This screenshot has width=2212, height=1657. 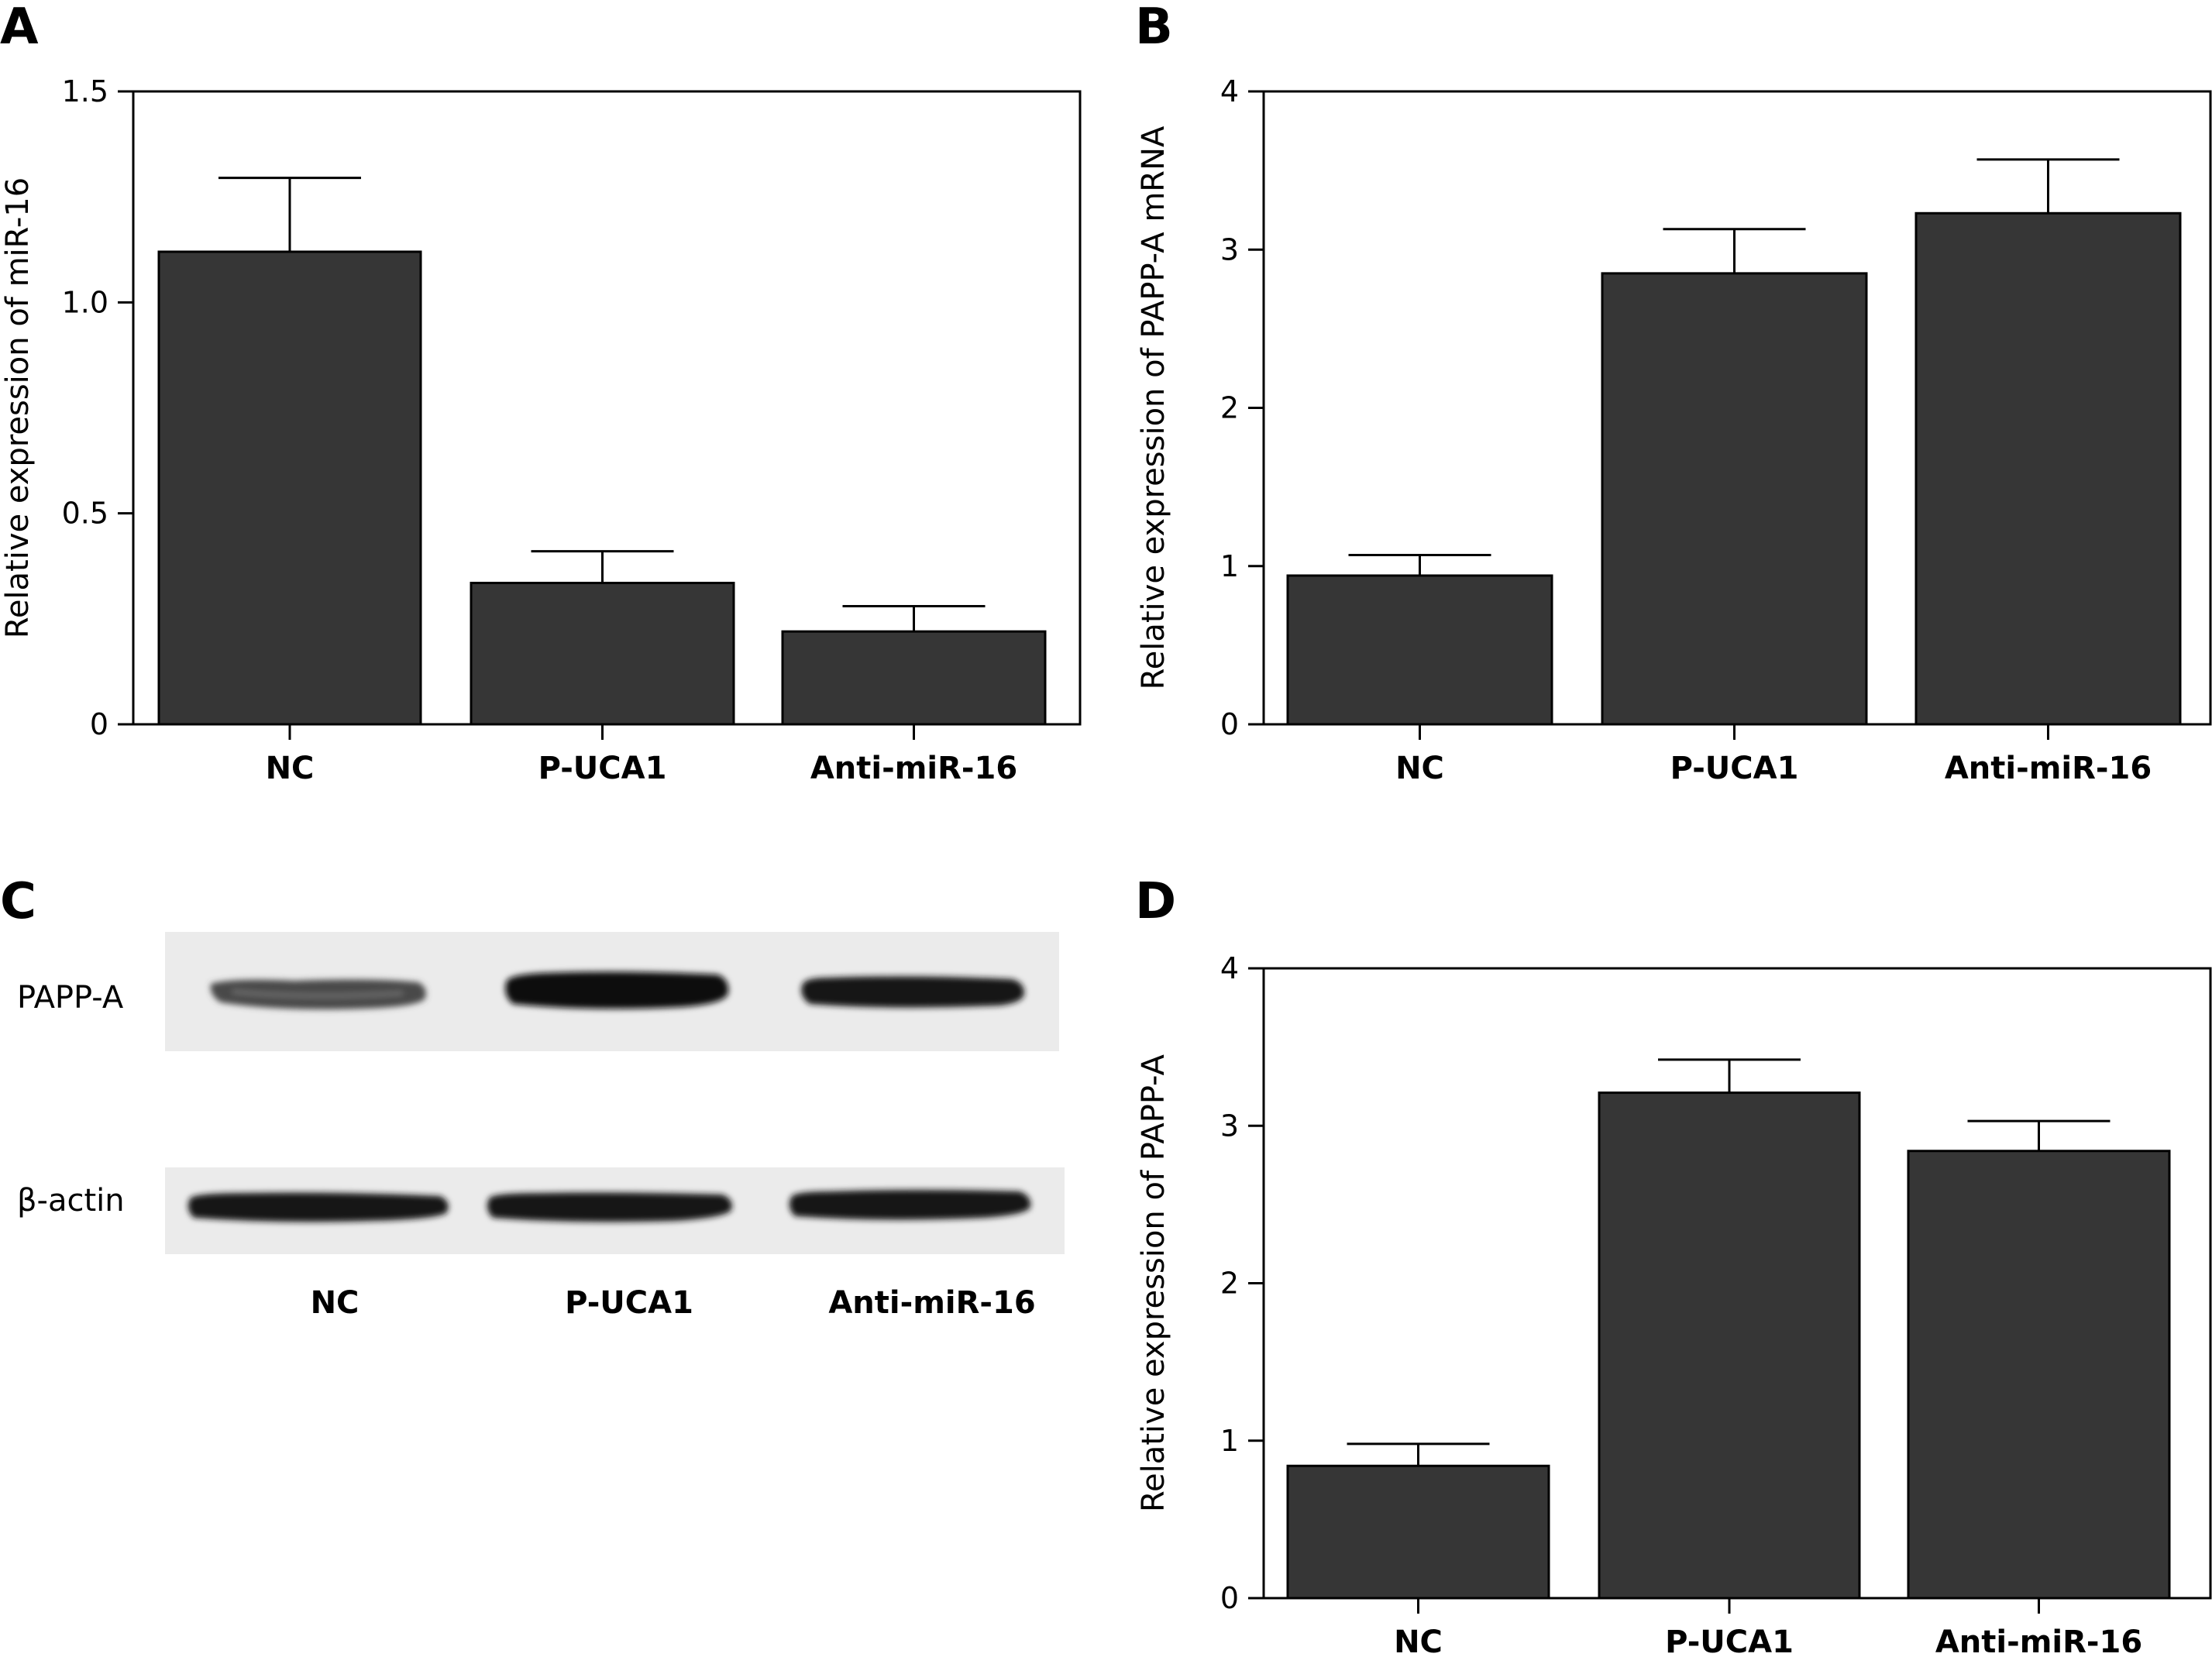 What do you see at coordinates (602, 768) in the screenshot?
I see `chart-a-category-label-p-uca1: P-UCA1` at bounding box center [602, 768].